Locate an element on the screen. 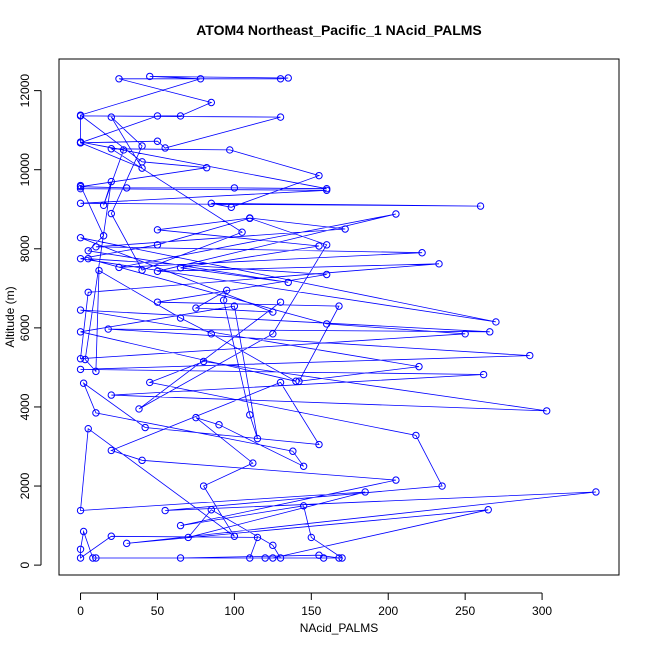 Image resolution: width=650 pixels, height=650 pixels. x-tick-label: 200 is located at coordinates (388, 611).